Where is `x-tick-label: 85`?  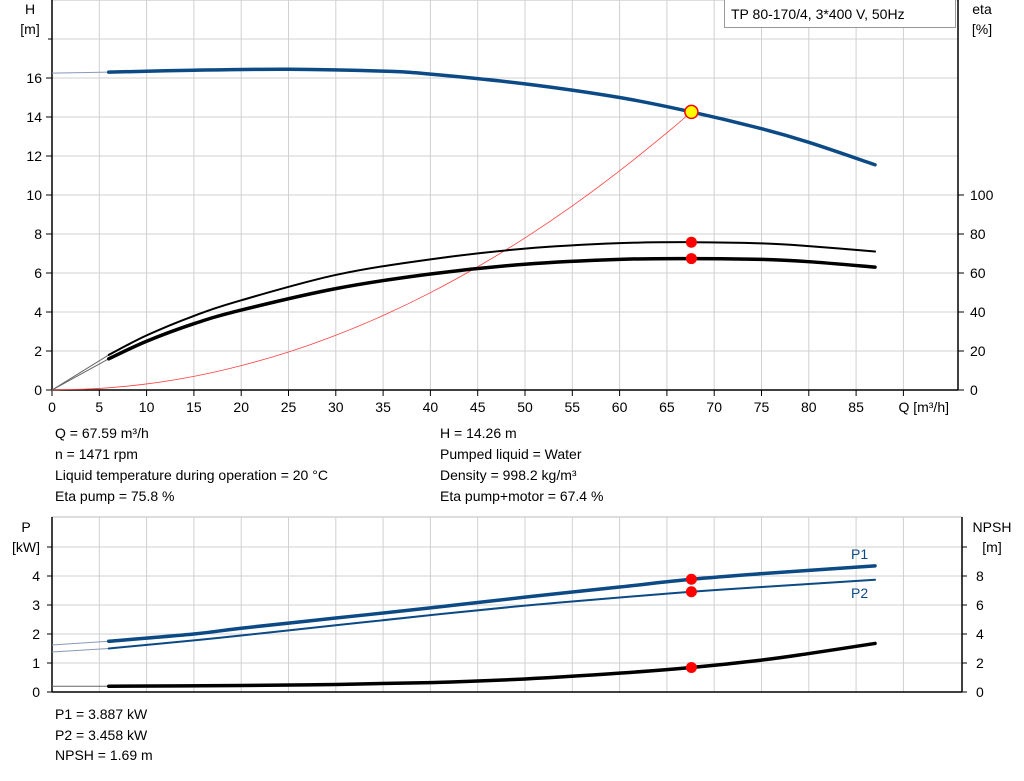
x-tick-label: 85 is located at coordinates (856, 407).